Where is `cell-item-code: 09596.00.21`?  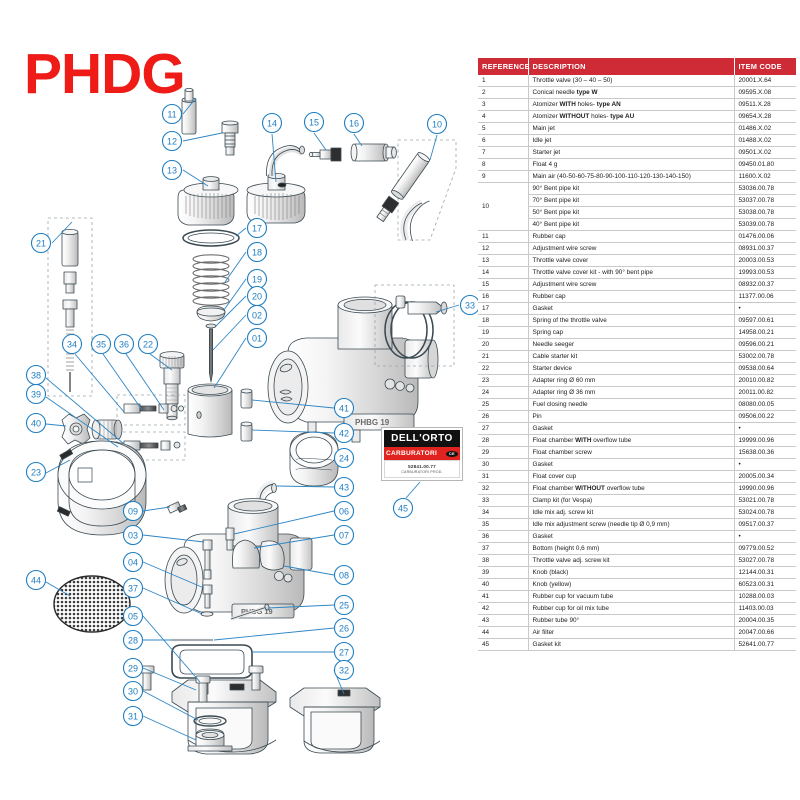 cell-item-code: 09596.00.21 is located at coordinates (765, 345).